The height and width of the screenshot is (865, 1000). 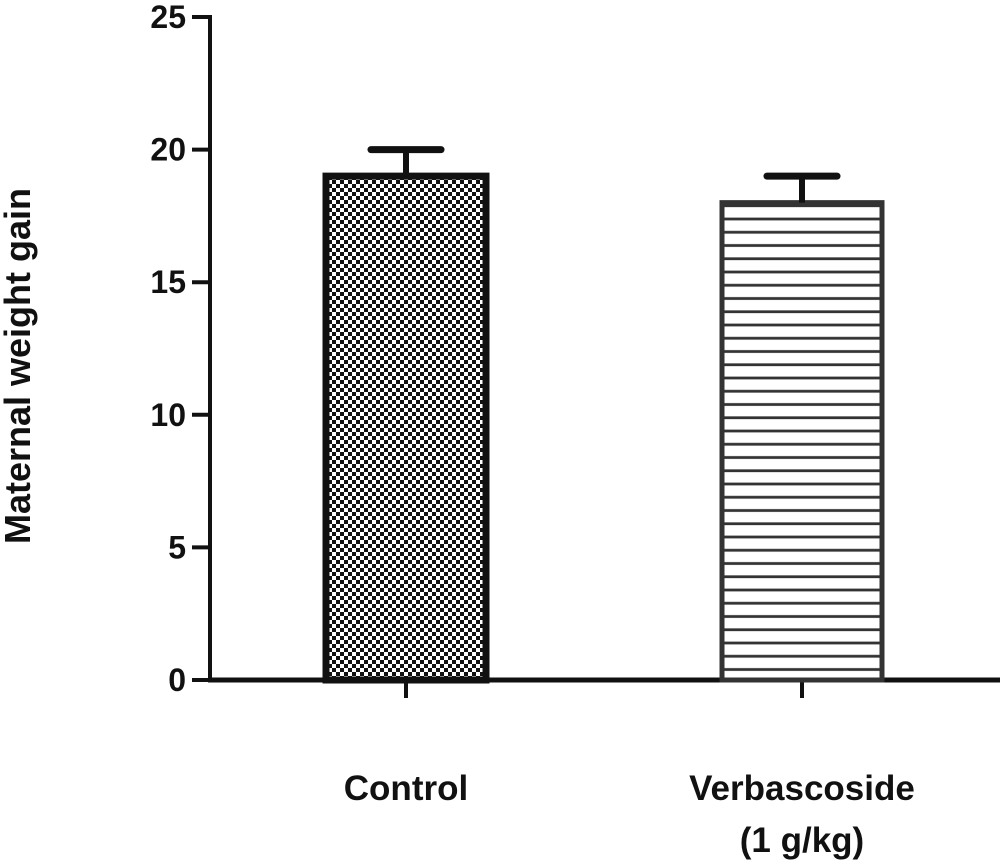 What do you see at coordinates (802, 840) in the screenshot?
I see `x-tick-label: (1 g/kg)` at bounding box center [802, 840].